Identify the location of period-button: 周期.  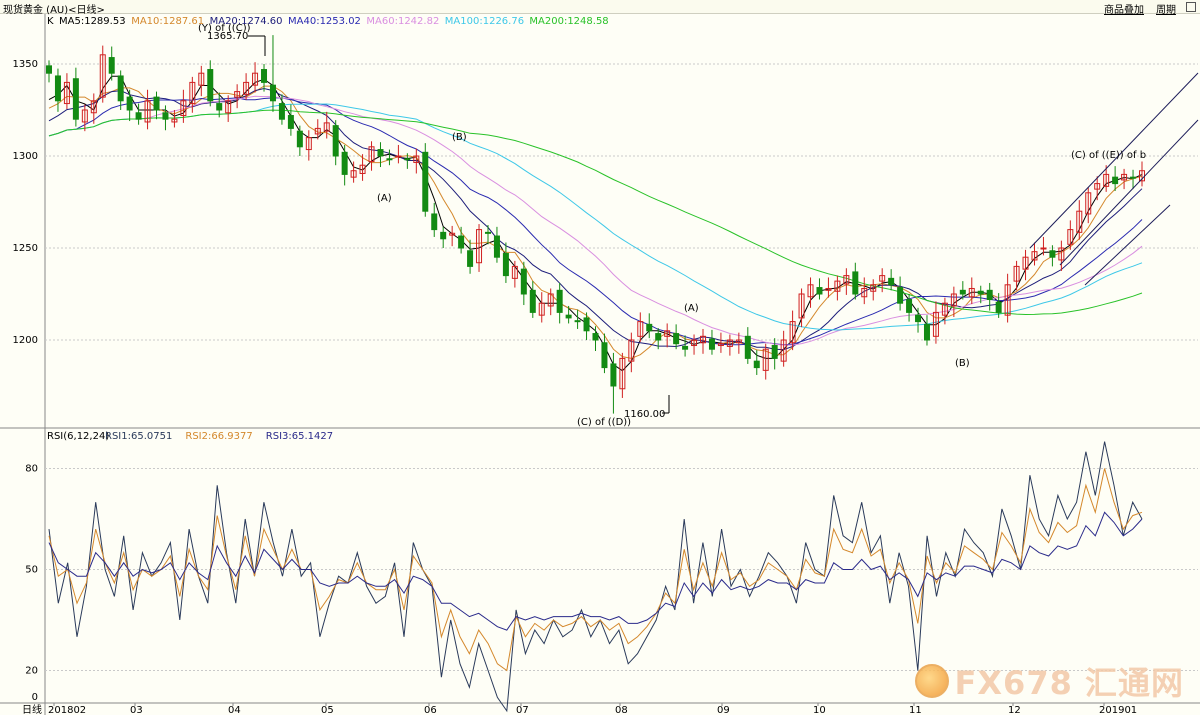
(1166, 10).